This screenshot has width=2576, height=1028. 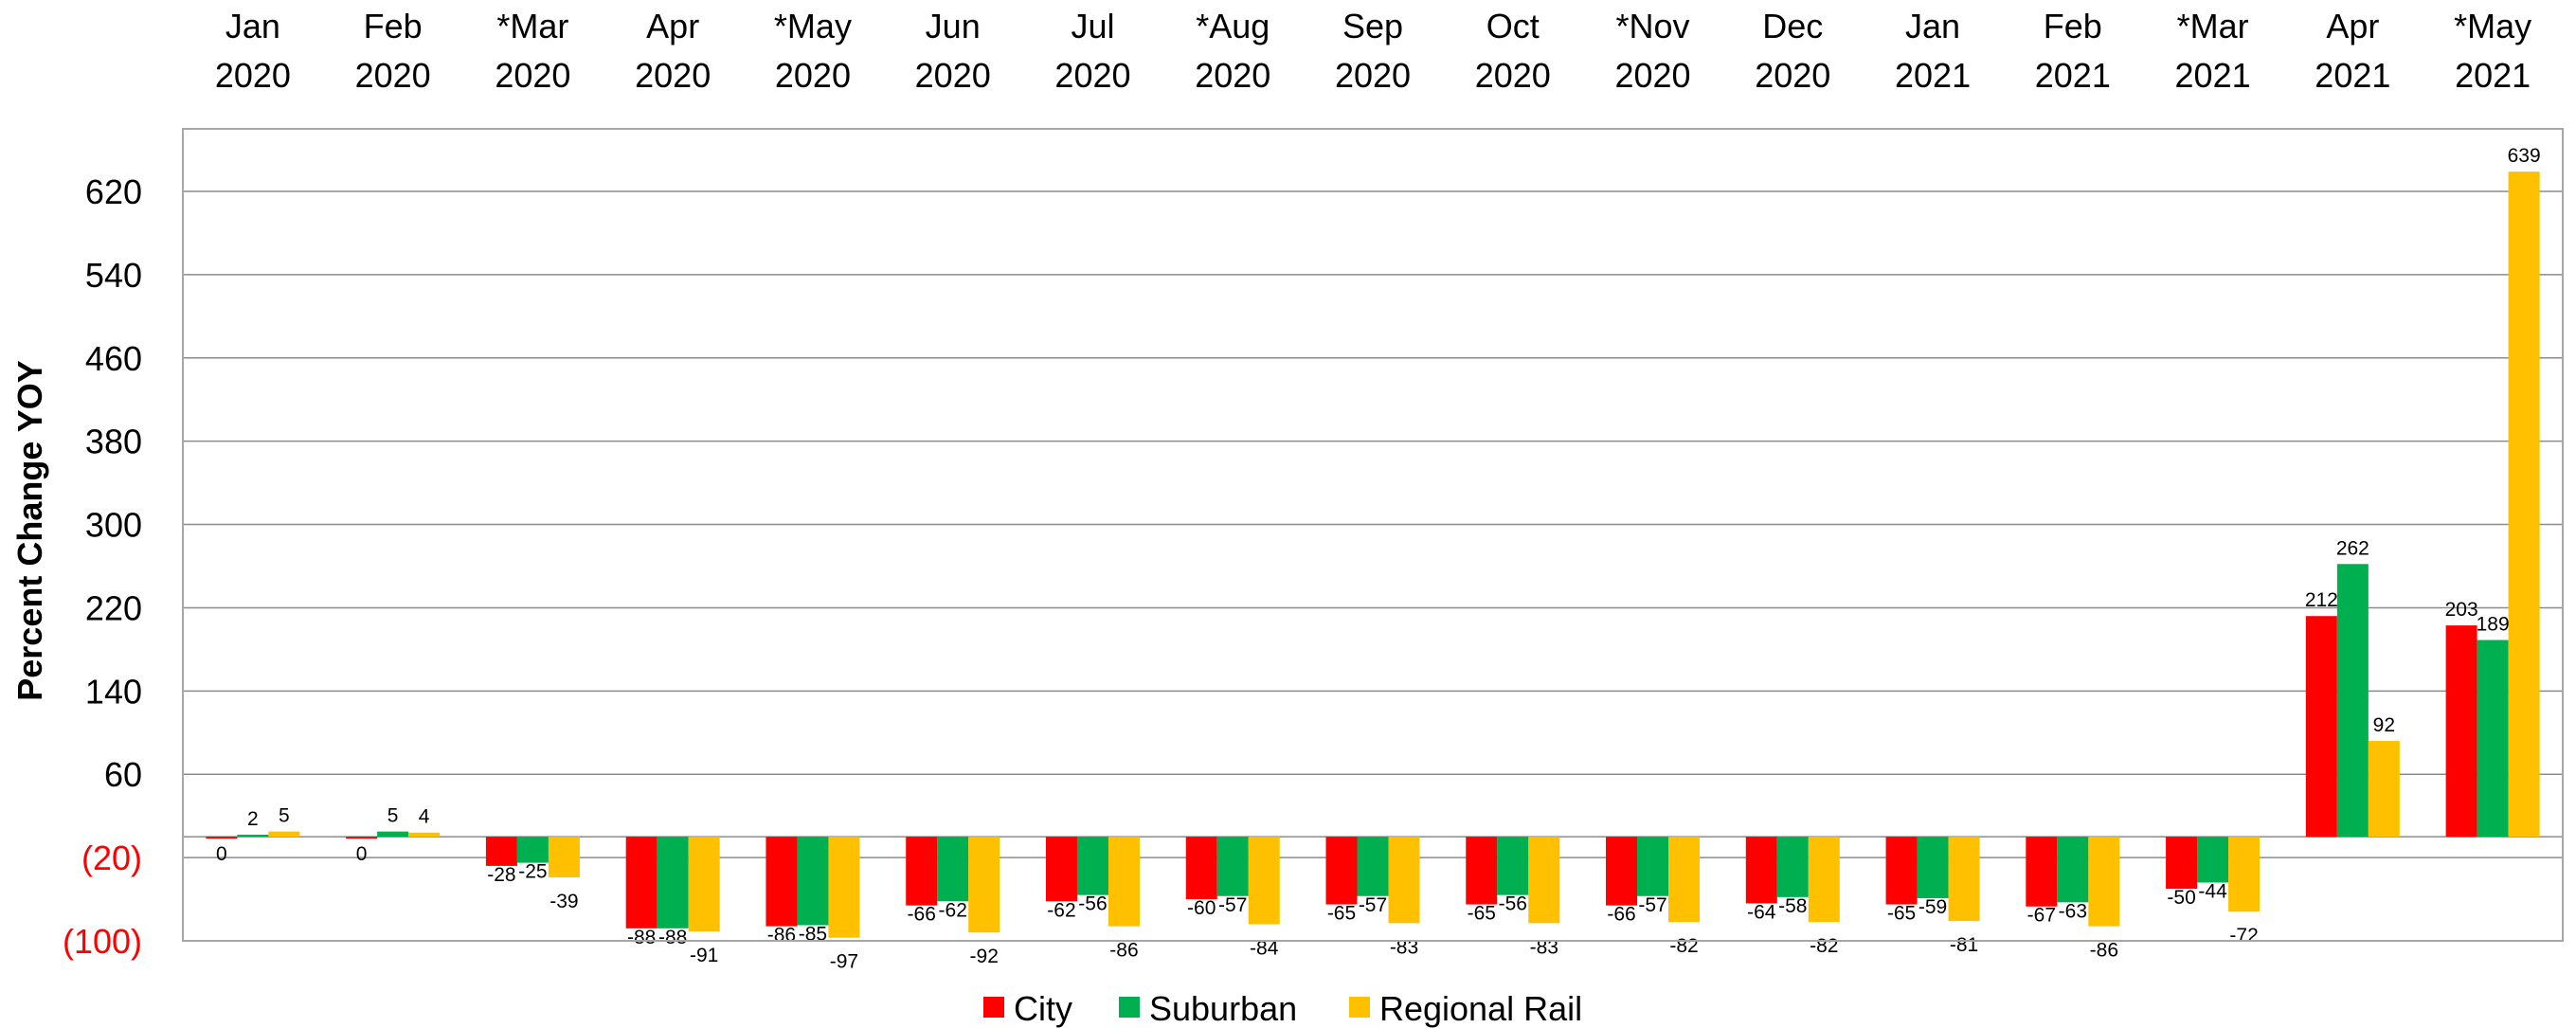 I want to click on legend: City Suburban Regional Rail, so click(x=1282, y=1008).